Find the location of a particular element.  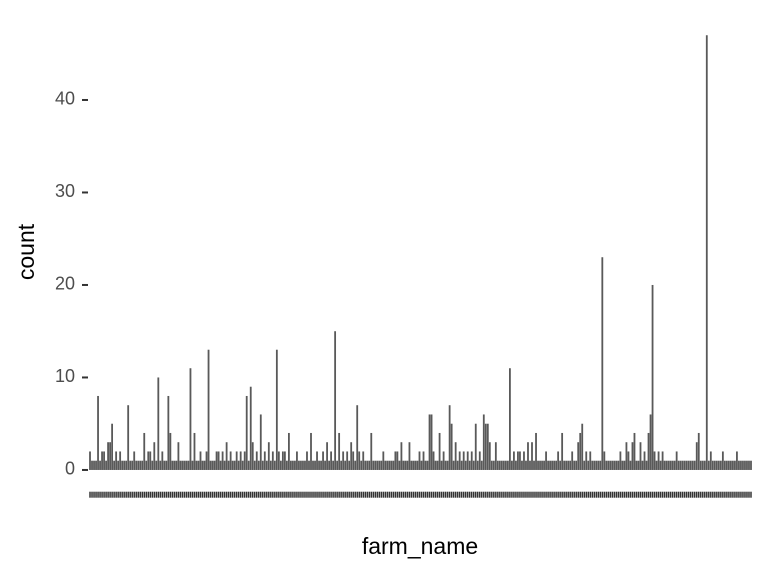

y-axis-title: count is located at coordinates (26, 251).